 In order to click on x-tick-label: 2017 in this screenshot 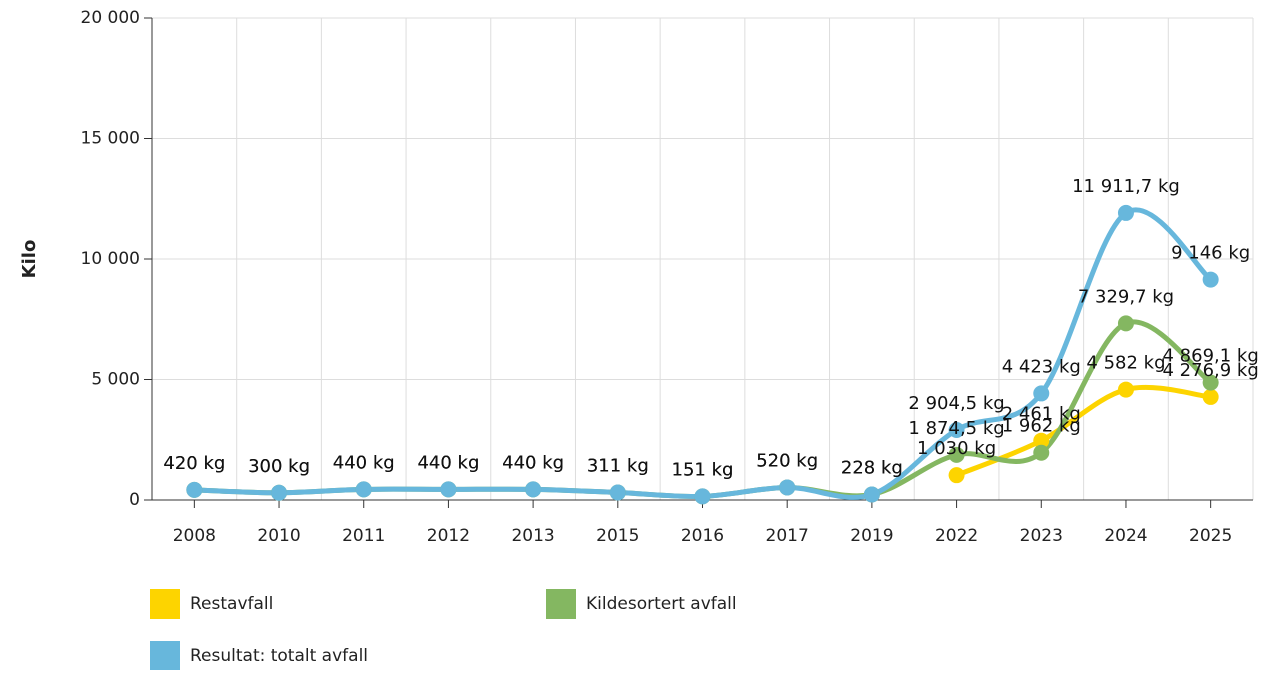, I will do `click(787, 536)`.